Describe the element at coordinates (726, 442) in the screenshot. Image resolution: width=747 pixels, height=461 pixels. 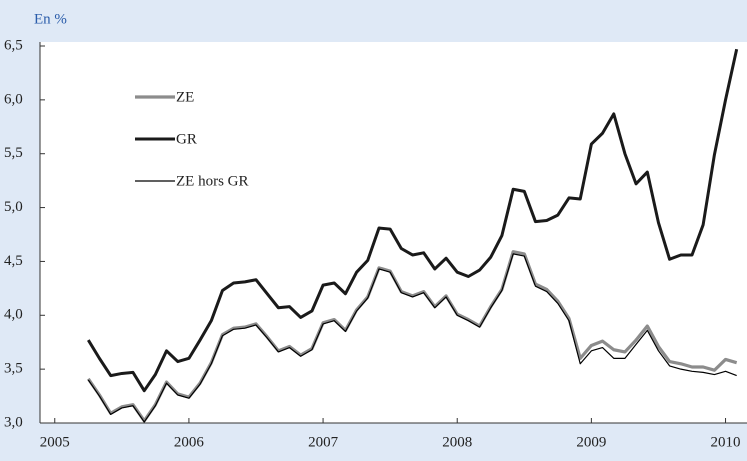
I see `x-tick-label: 2010` at that location.